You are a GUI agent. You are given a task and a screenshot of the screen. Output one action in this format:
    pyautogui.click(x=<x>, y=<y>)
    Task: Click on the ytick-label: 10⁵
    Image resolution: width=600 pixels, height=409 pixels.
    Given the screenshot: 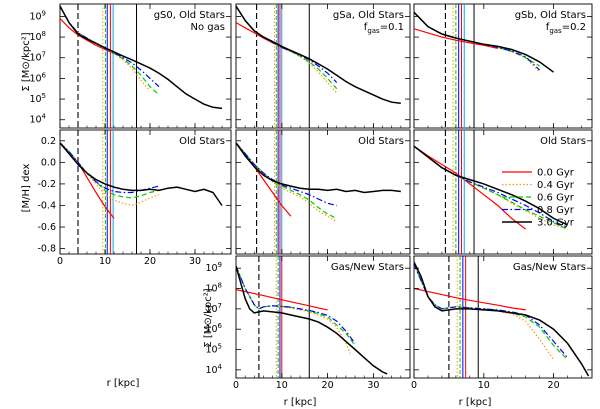 What is the action you would take?
    pyautogui.click(x=37, y=98)
    